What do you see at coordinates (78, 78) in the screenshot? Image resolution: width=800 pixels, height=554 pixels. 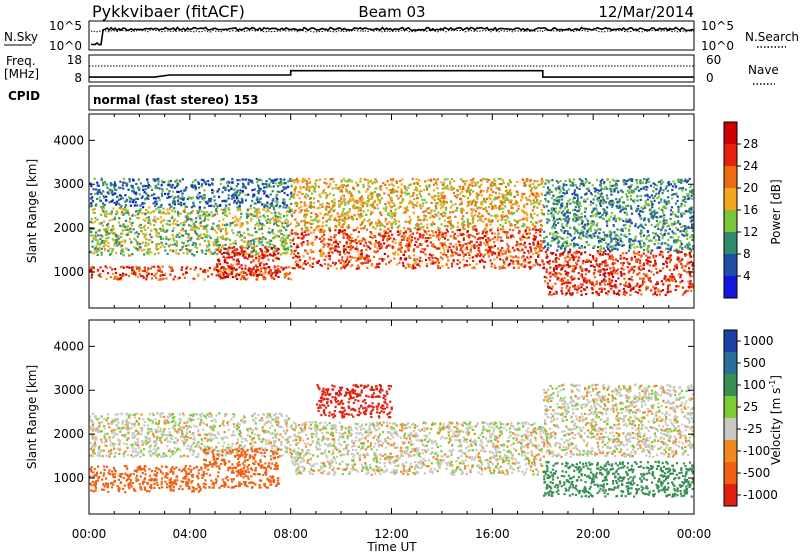 I see `freq-tick-low: 8` at bounding box center [78, 78].